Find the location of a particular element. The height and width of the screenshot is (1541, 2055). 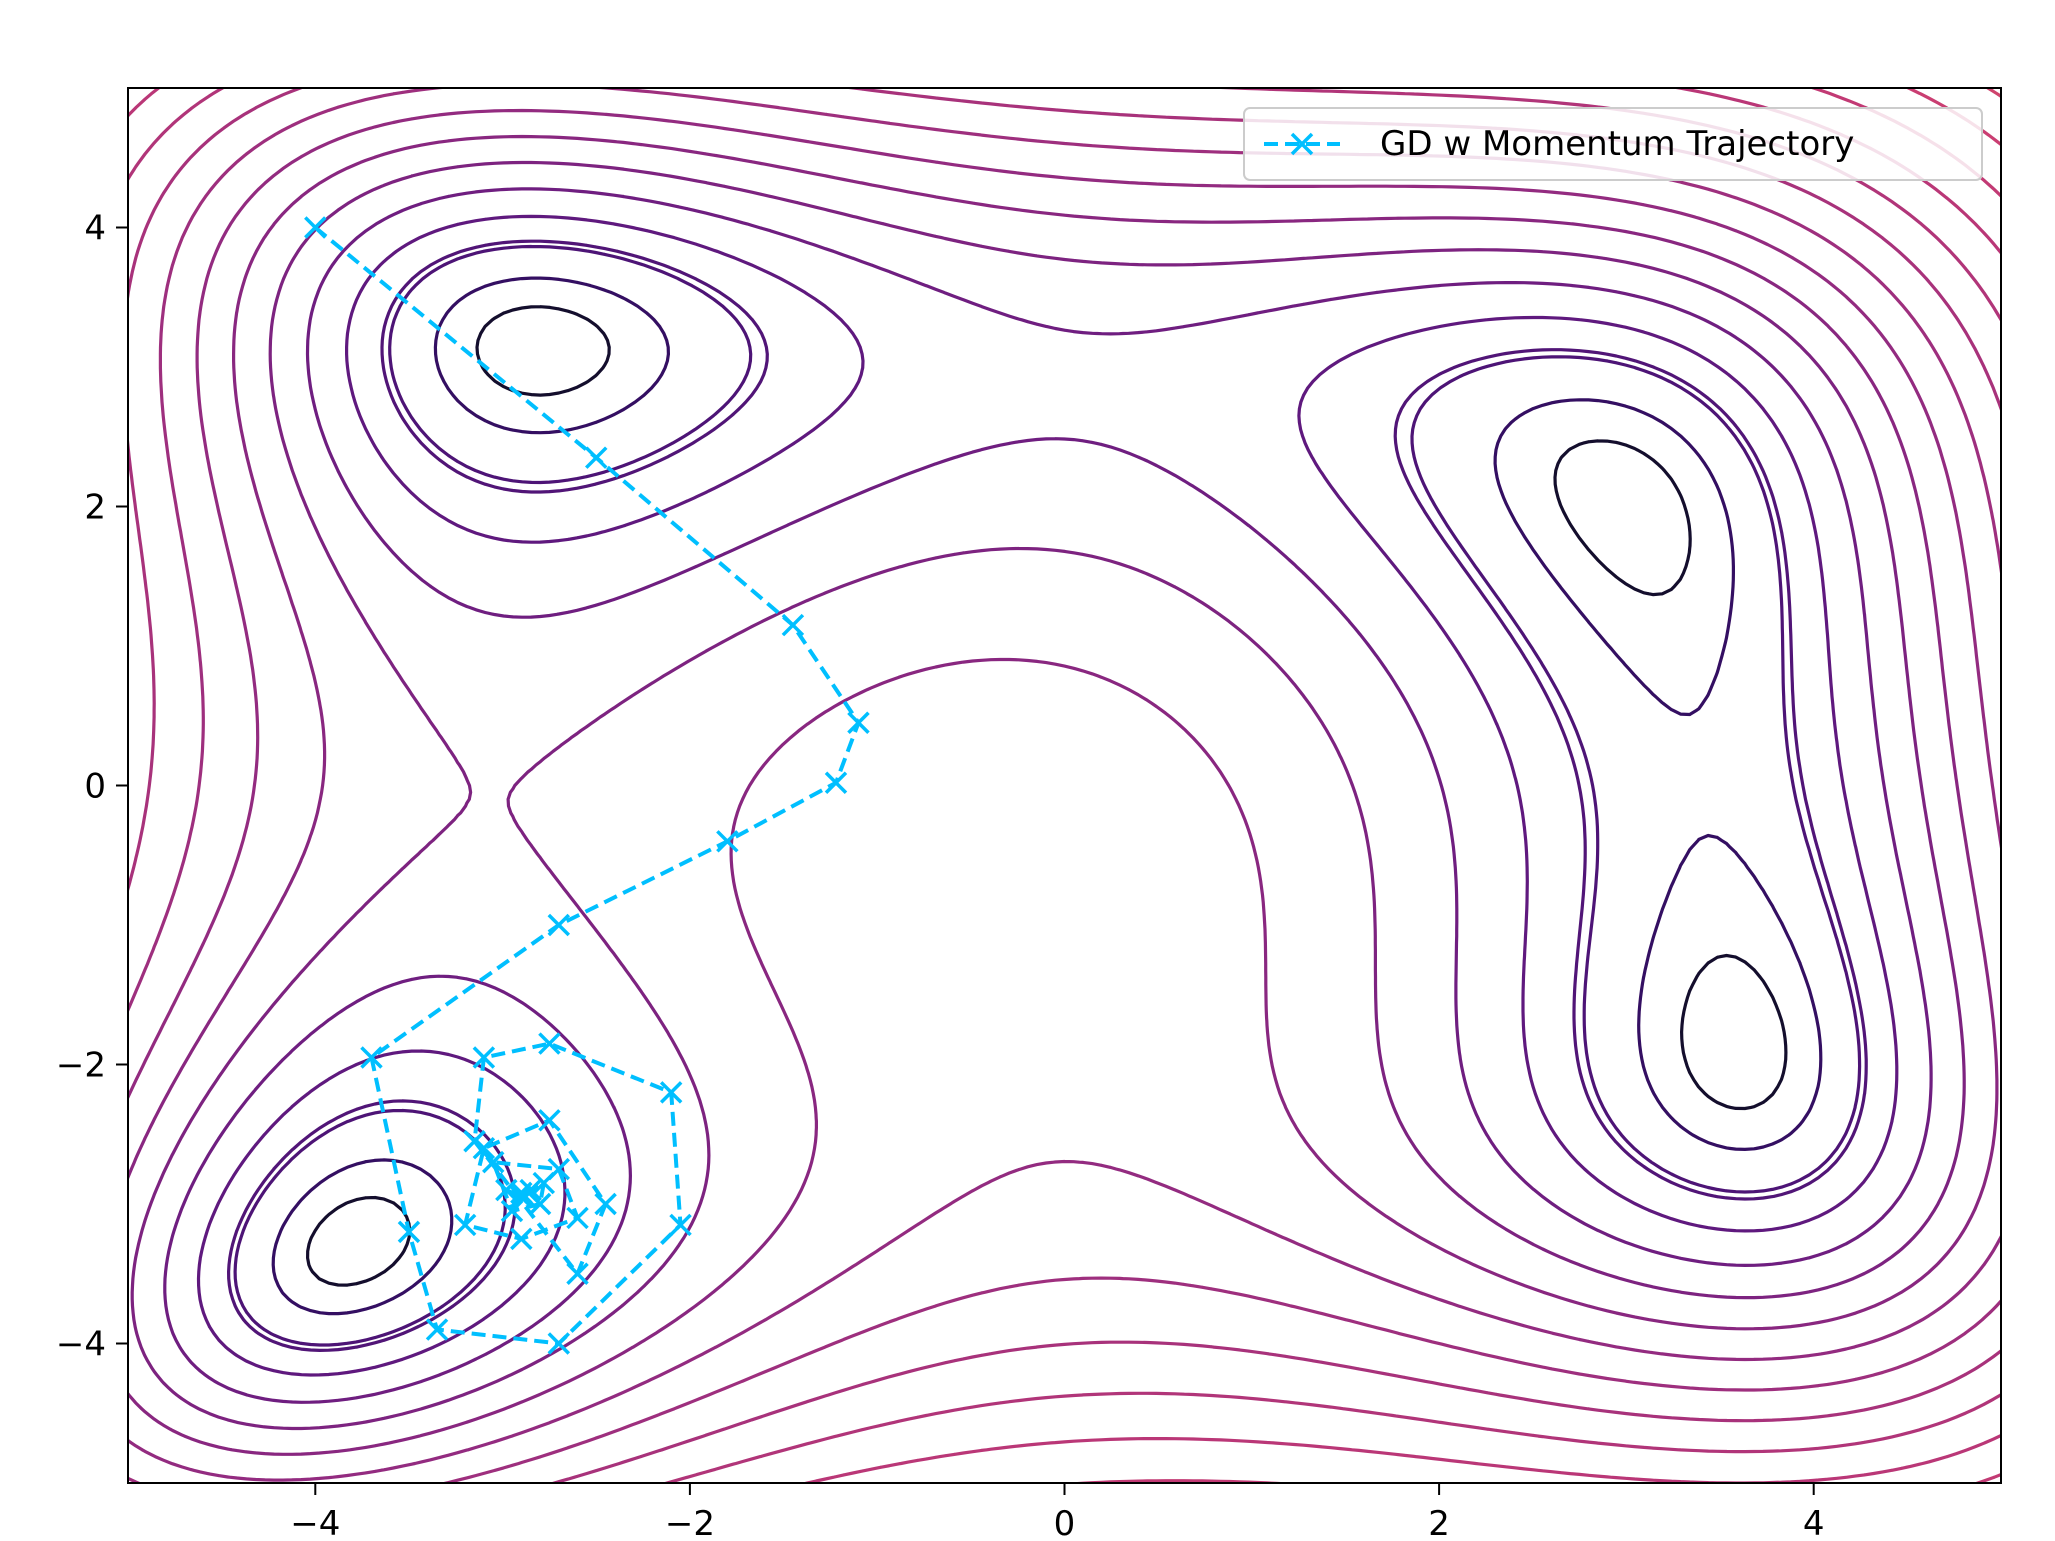

y-tick-label: 2 is located at coordinates (95, 508).